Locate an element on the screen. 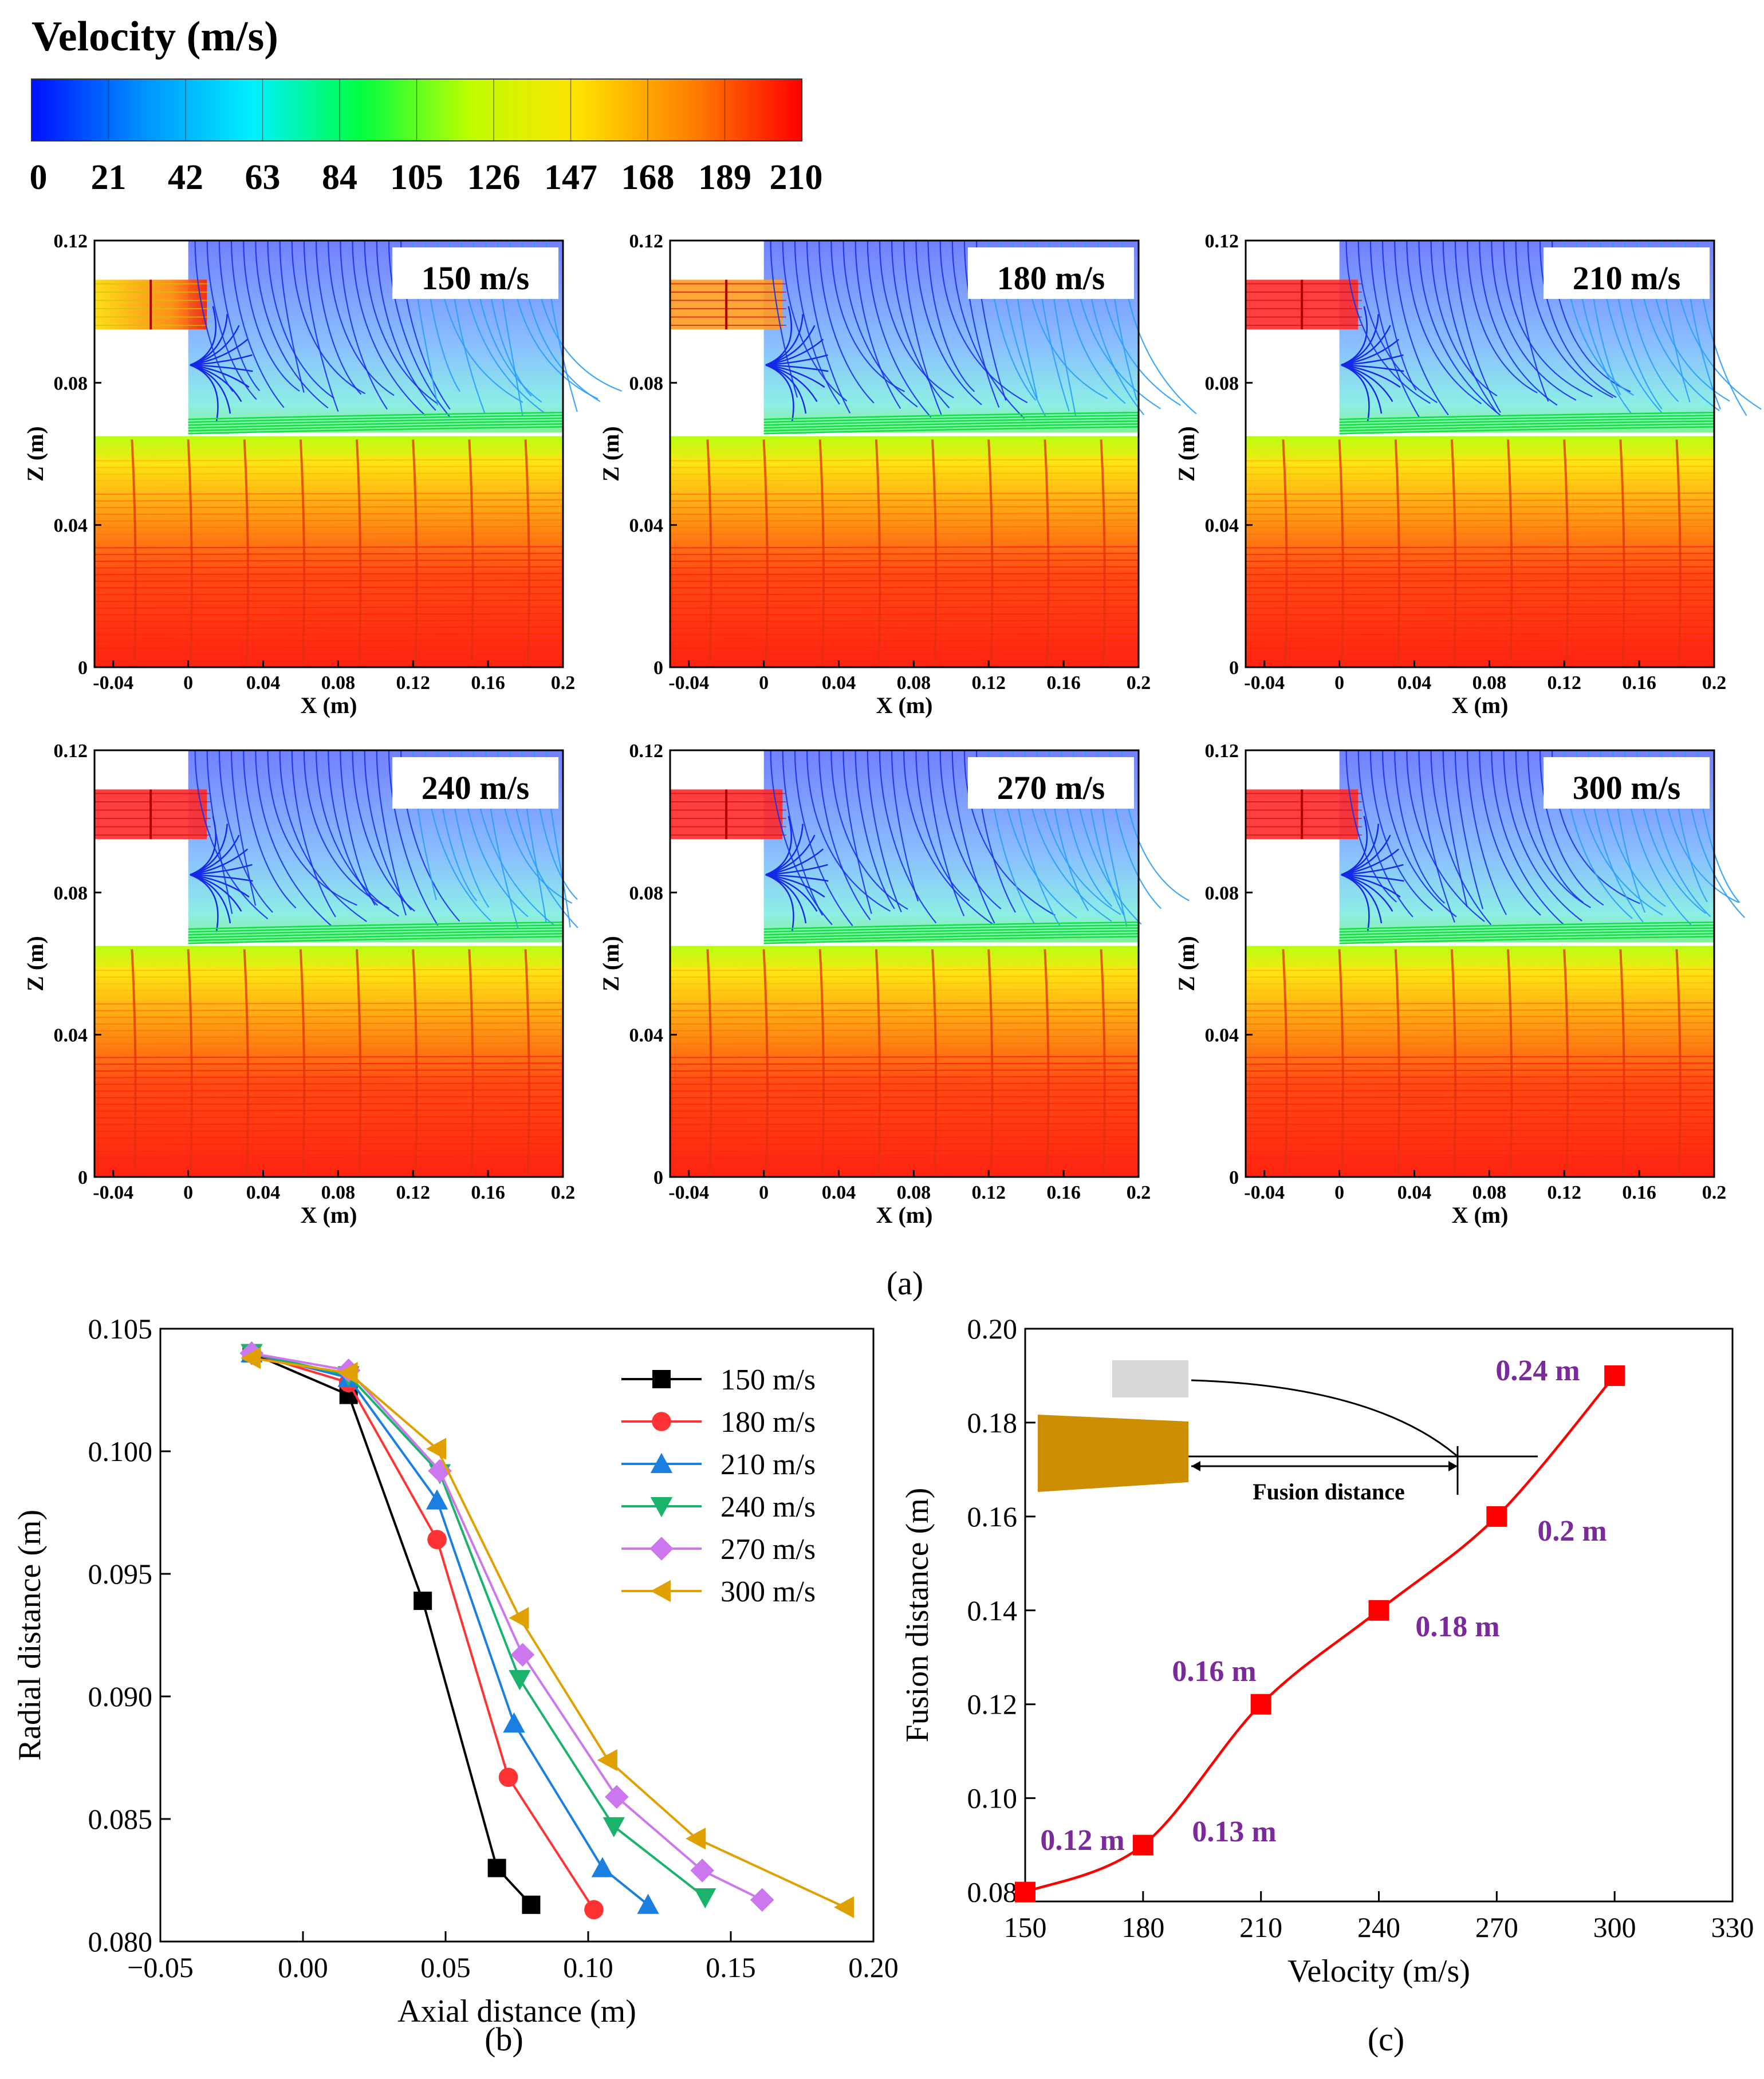 The width and height of the screenshot is (1764, 2079). x-tick-label: 0.16 is located at coordinates (1063, 1193).